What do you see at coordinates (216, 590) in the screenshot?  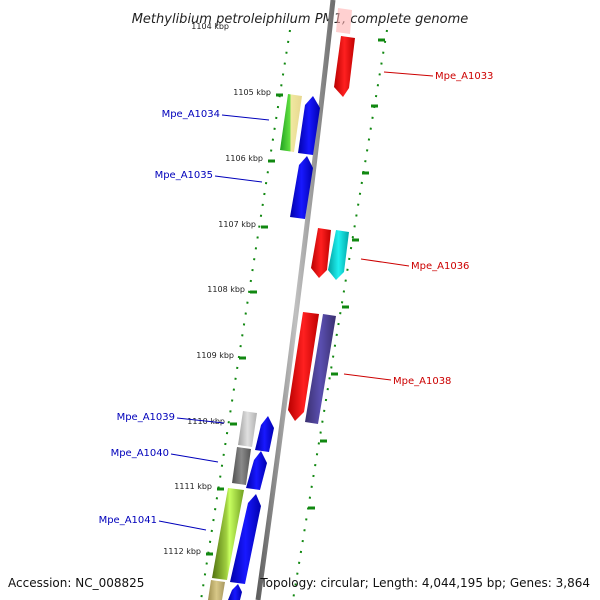 I see `gene-khaki` at bounding box center [216, 590].